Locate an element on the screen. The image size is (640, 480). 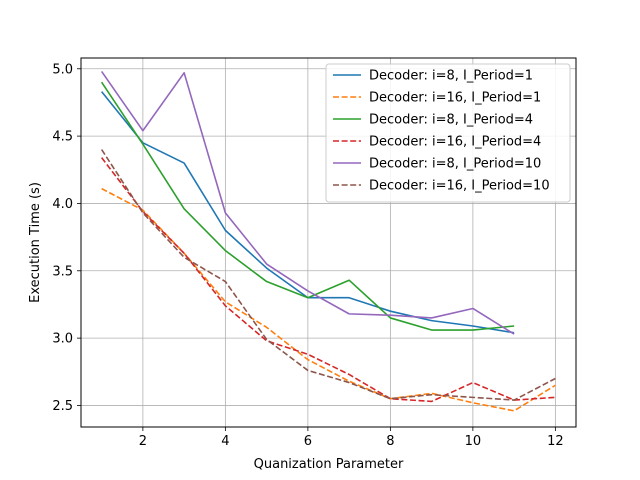
x-axis: 2 4 6 8 10 12 is located at coordinates (351, 438).